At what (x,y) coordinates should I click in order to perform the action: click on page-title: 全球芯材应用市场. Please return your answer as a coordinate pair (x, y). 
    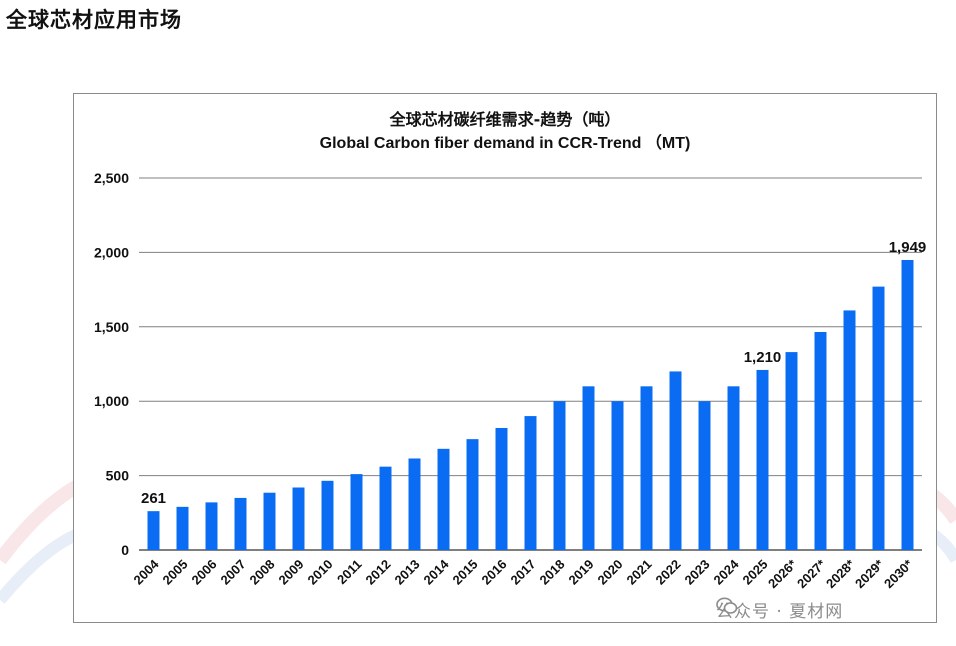
    Looking at the image, I should click on (94, 20).